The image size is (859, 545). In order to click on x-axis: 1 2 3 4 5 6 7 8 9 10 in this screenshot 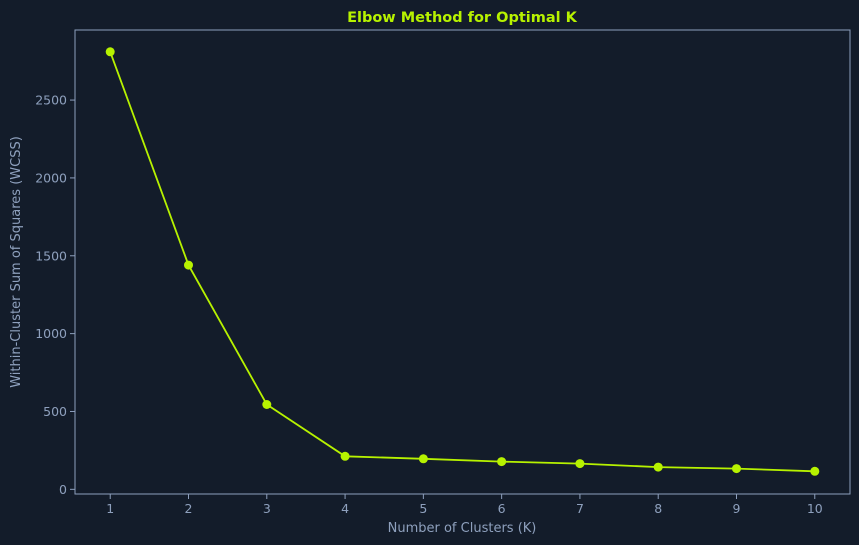, I will do `click(464, 505)`.